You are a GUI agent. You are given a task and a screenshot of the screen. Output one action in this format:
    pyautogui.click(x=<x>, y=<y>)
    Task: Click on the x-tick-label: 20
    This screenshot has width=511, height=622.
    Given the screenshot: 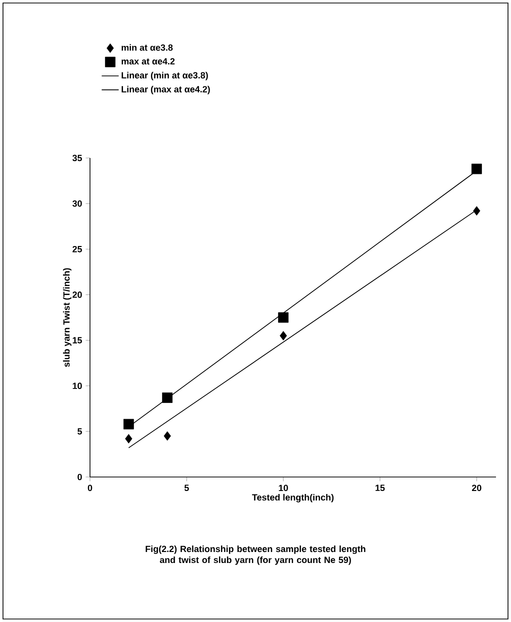 What is the action you would take?
    pyautogui.click(x=477, y=488)
    